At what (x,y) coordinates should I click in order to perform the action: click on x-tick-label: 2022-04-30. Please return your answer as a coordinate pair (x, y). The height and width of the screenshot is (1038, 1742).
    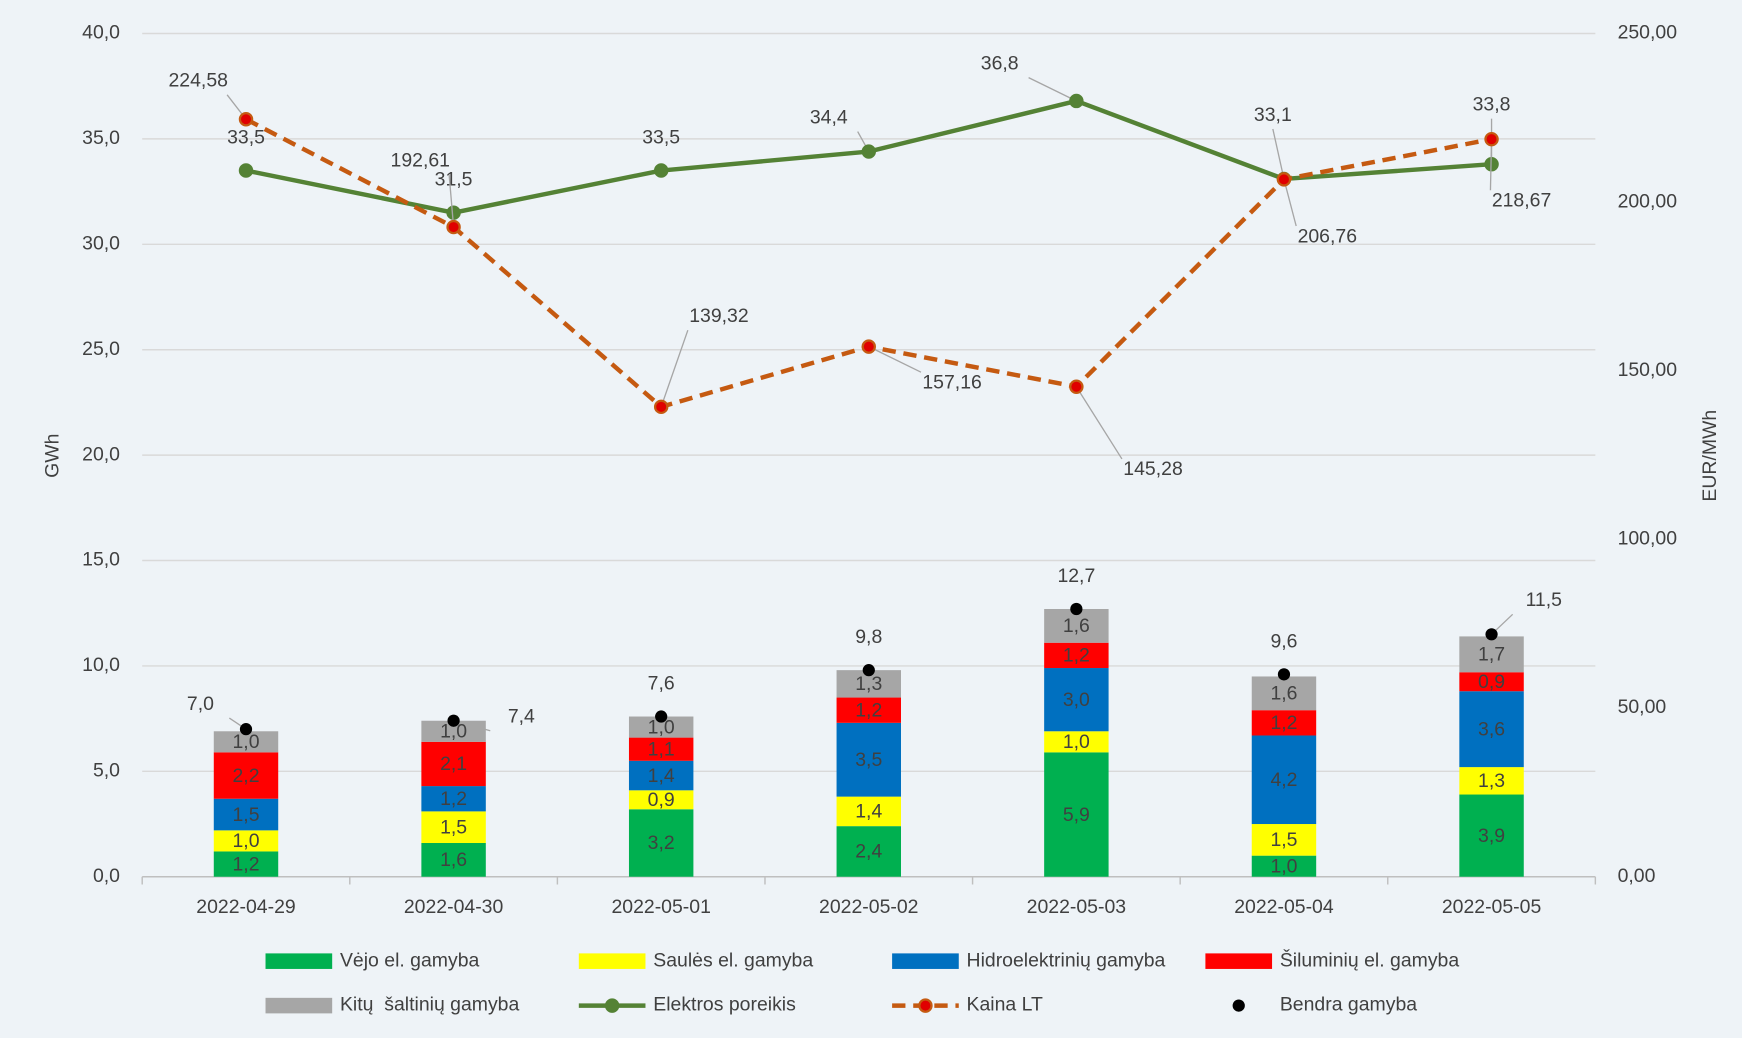
    Looking at the image, I should click on (454, 907).